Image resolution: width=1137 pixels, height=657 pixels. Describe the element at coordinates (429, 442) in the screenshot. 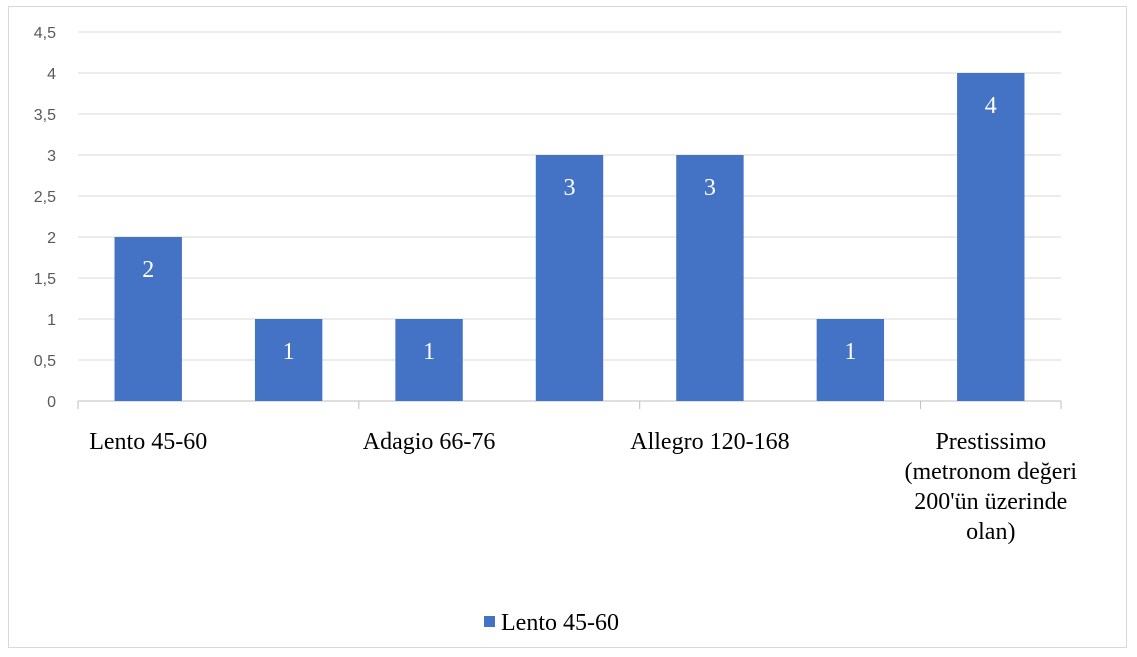

I see `x-tick-label: Adagio 66-76` at that location.